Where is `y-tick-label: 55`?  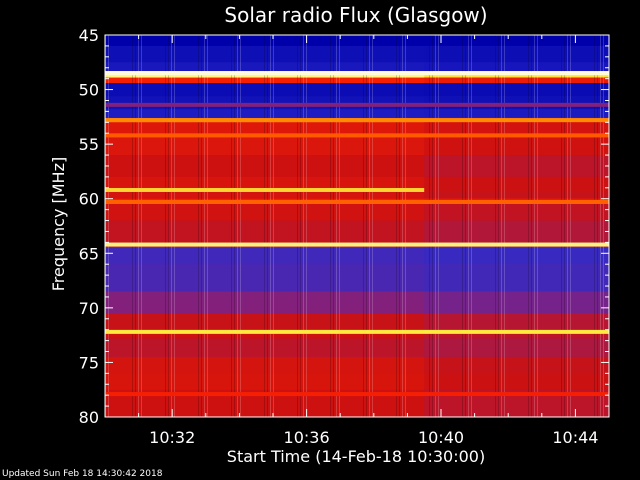
y-tick-label: 55 is located at coordinates (89, 144).